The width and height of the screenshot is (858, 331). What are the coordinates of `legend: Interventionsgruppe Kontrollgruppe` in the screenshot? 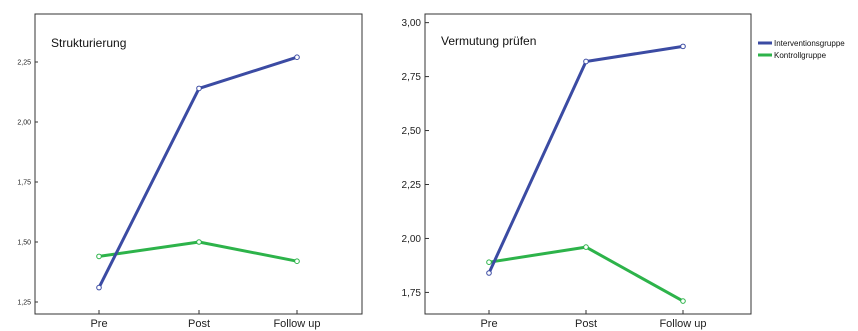 It's located at (801, 49).